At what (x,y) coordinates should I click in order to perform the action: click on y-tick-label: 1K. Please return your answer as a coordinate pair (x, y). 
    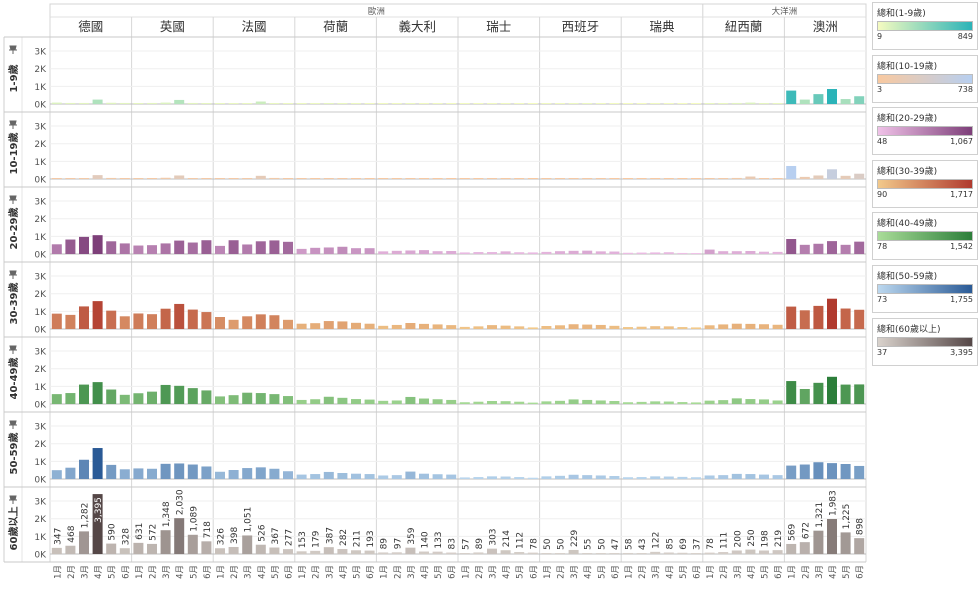
    Looking at the image, I should click on (40, 313).